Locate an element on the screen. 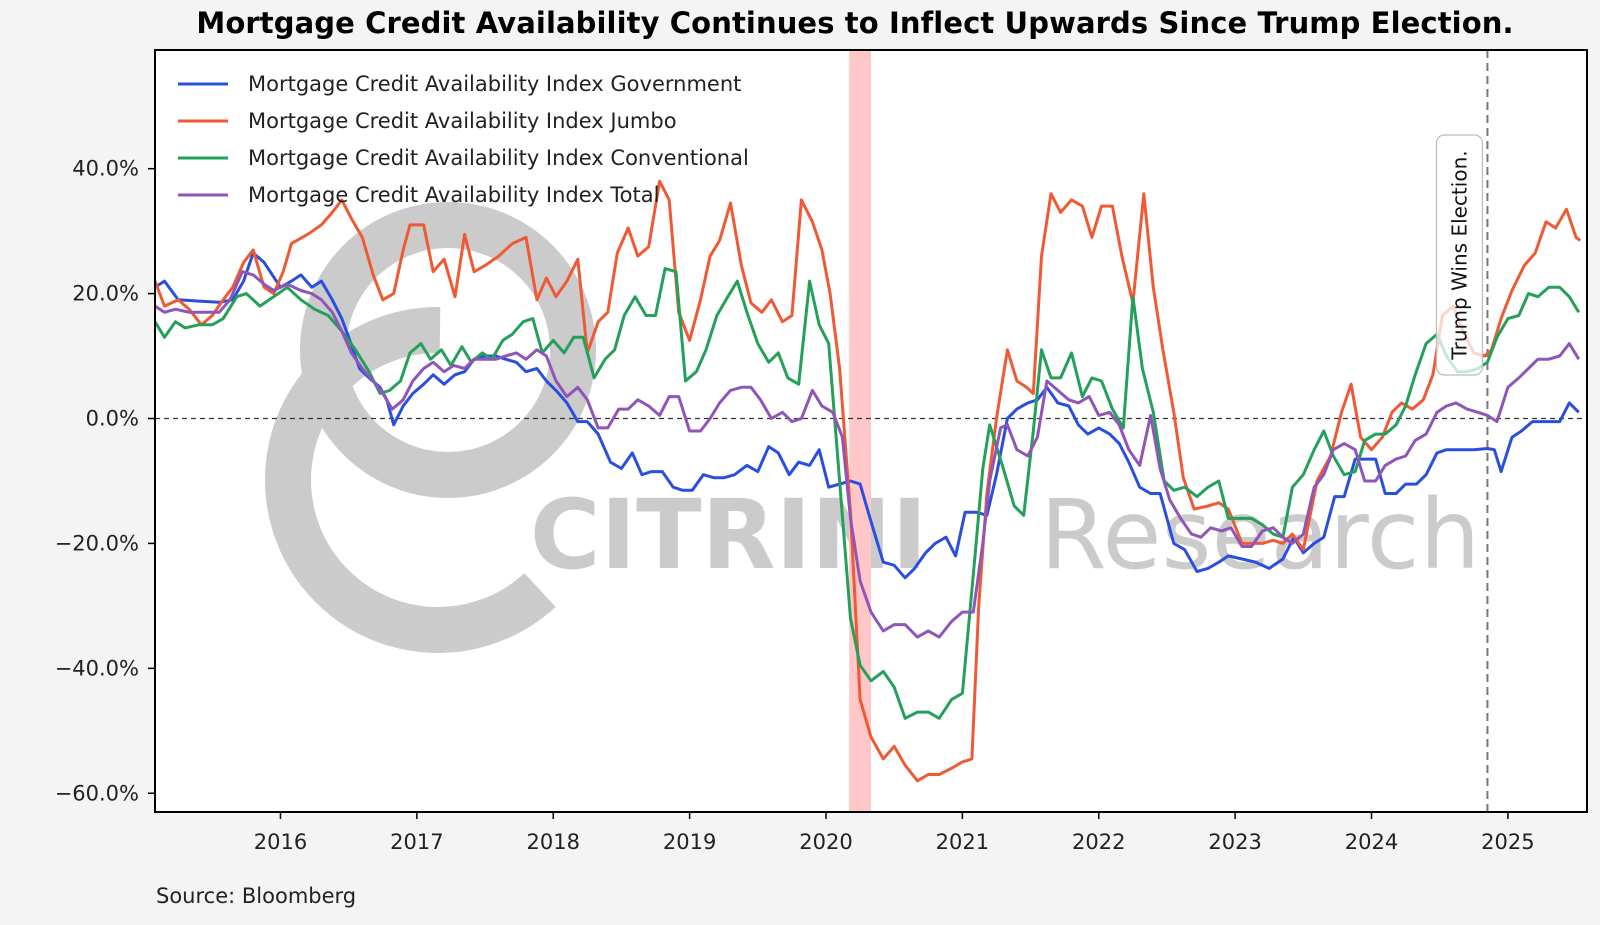 This screenshot has height=925, width=1600. legend-item-total: Mortgage Credit Availability Index Total is located at coordinates (418, 195).